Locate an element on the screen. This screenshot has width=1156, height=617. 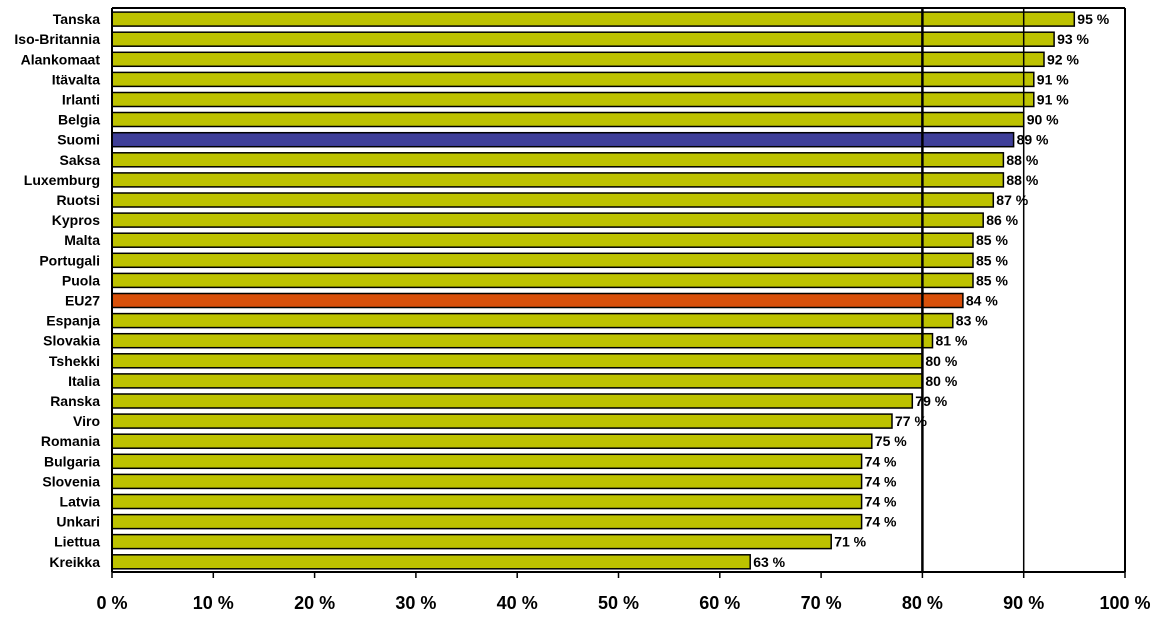
category-label: Itävalta is located at coordinates (76, 79).